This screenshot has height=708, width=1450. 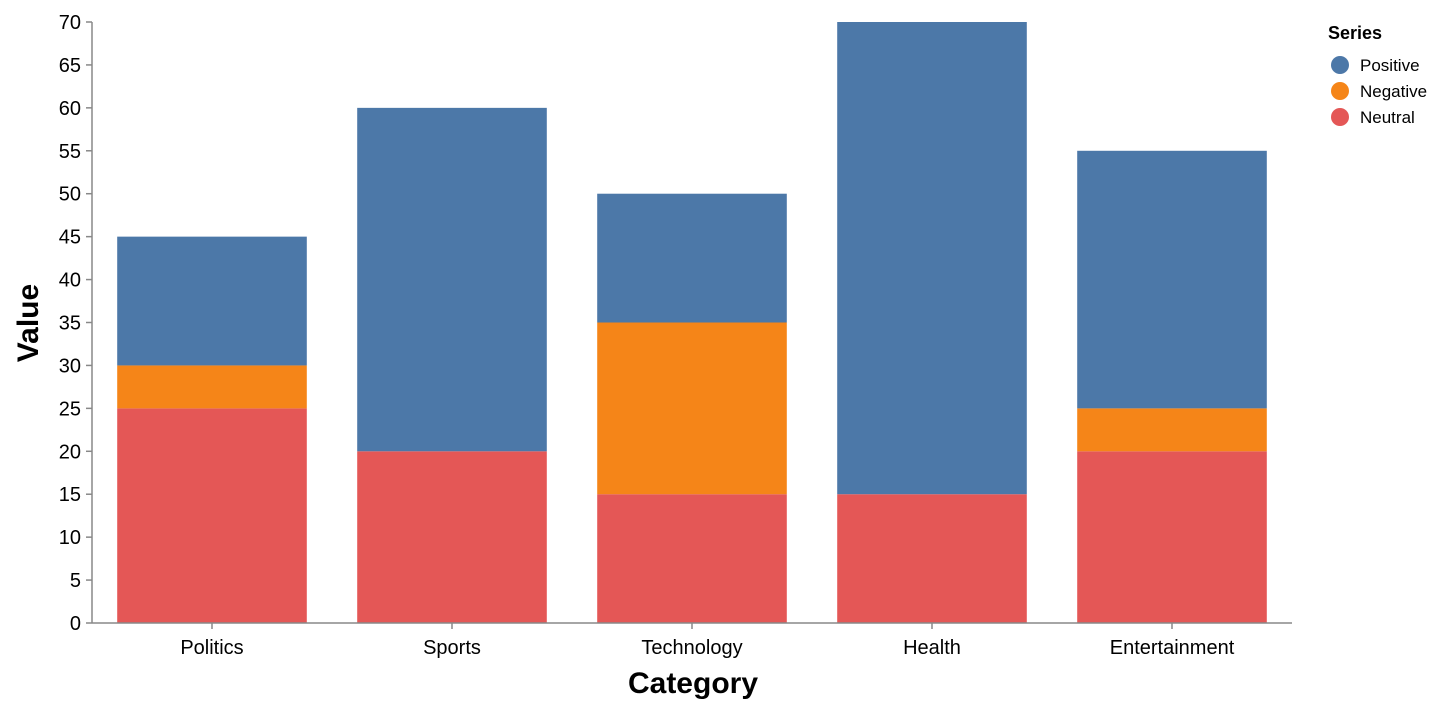 I want to click on legend-items: Positive Negative Neutral, so click(x=1379, y=91).